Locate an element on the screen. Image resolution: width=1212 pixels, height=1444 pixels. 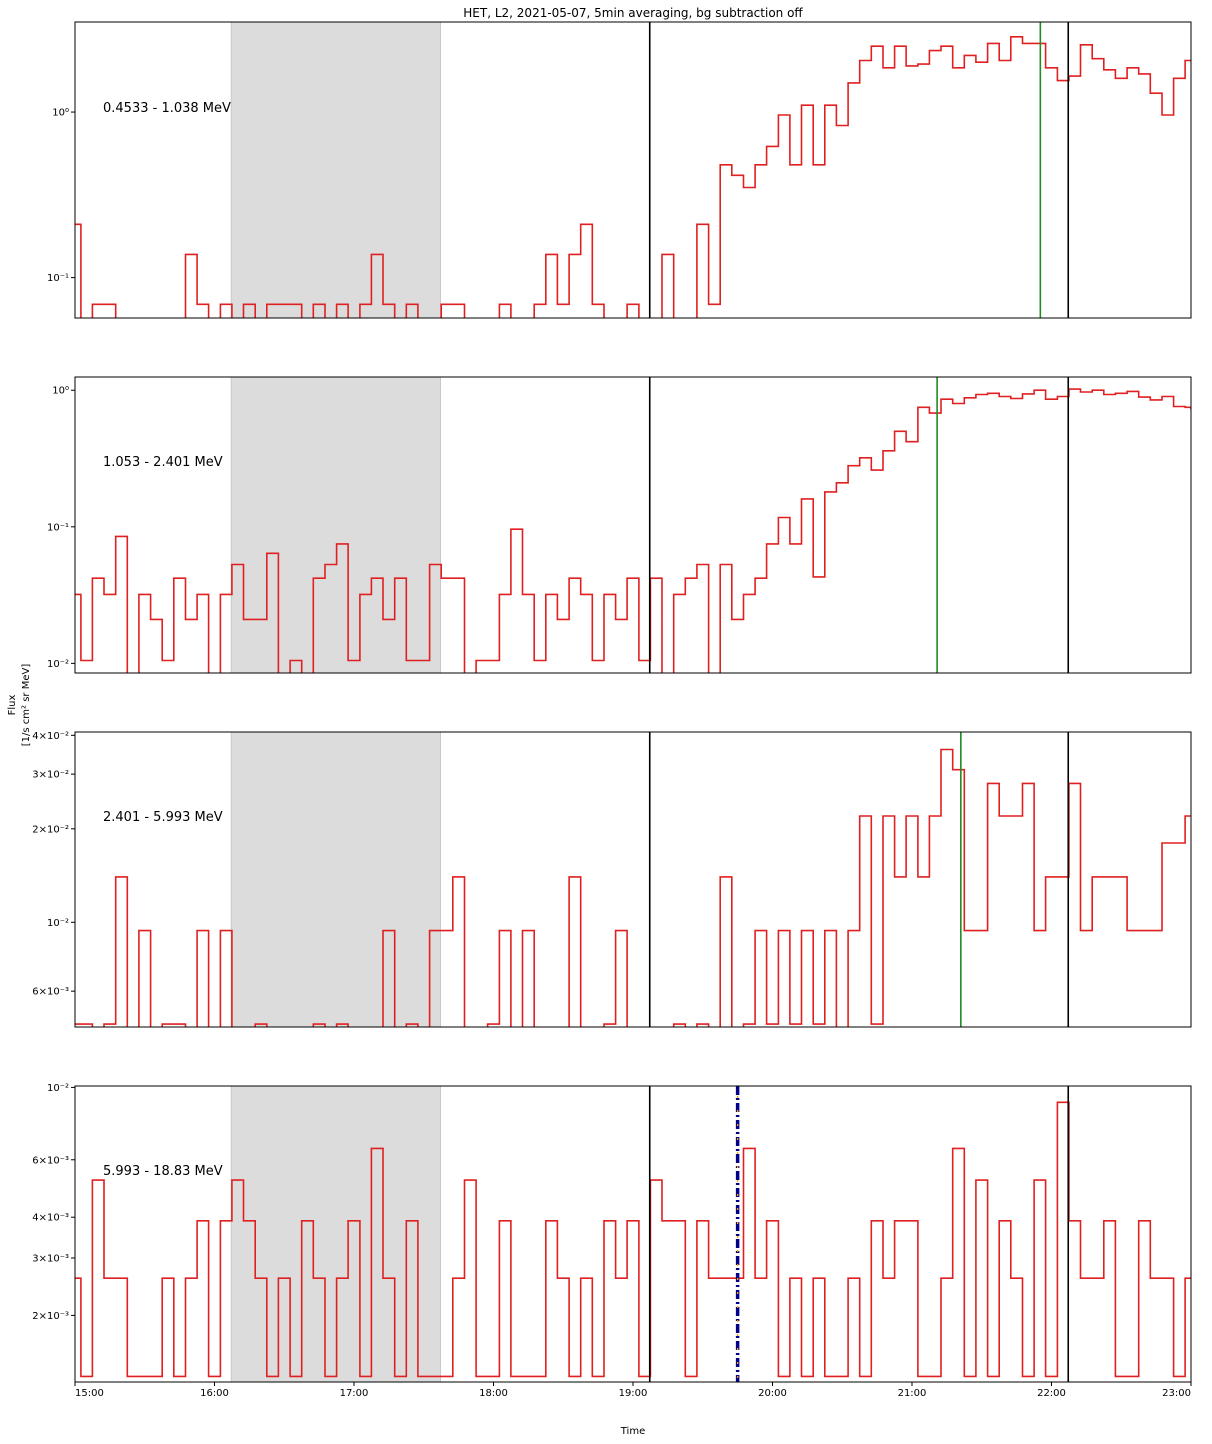
x-tick-label: 23:00 is located at coordinates (1176, 1393).